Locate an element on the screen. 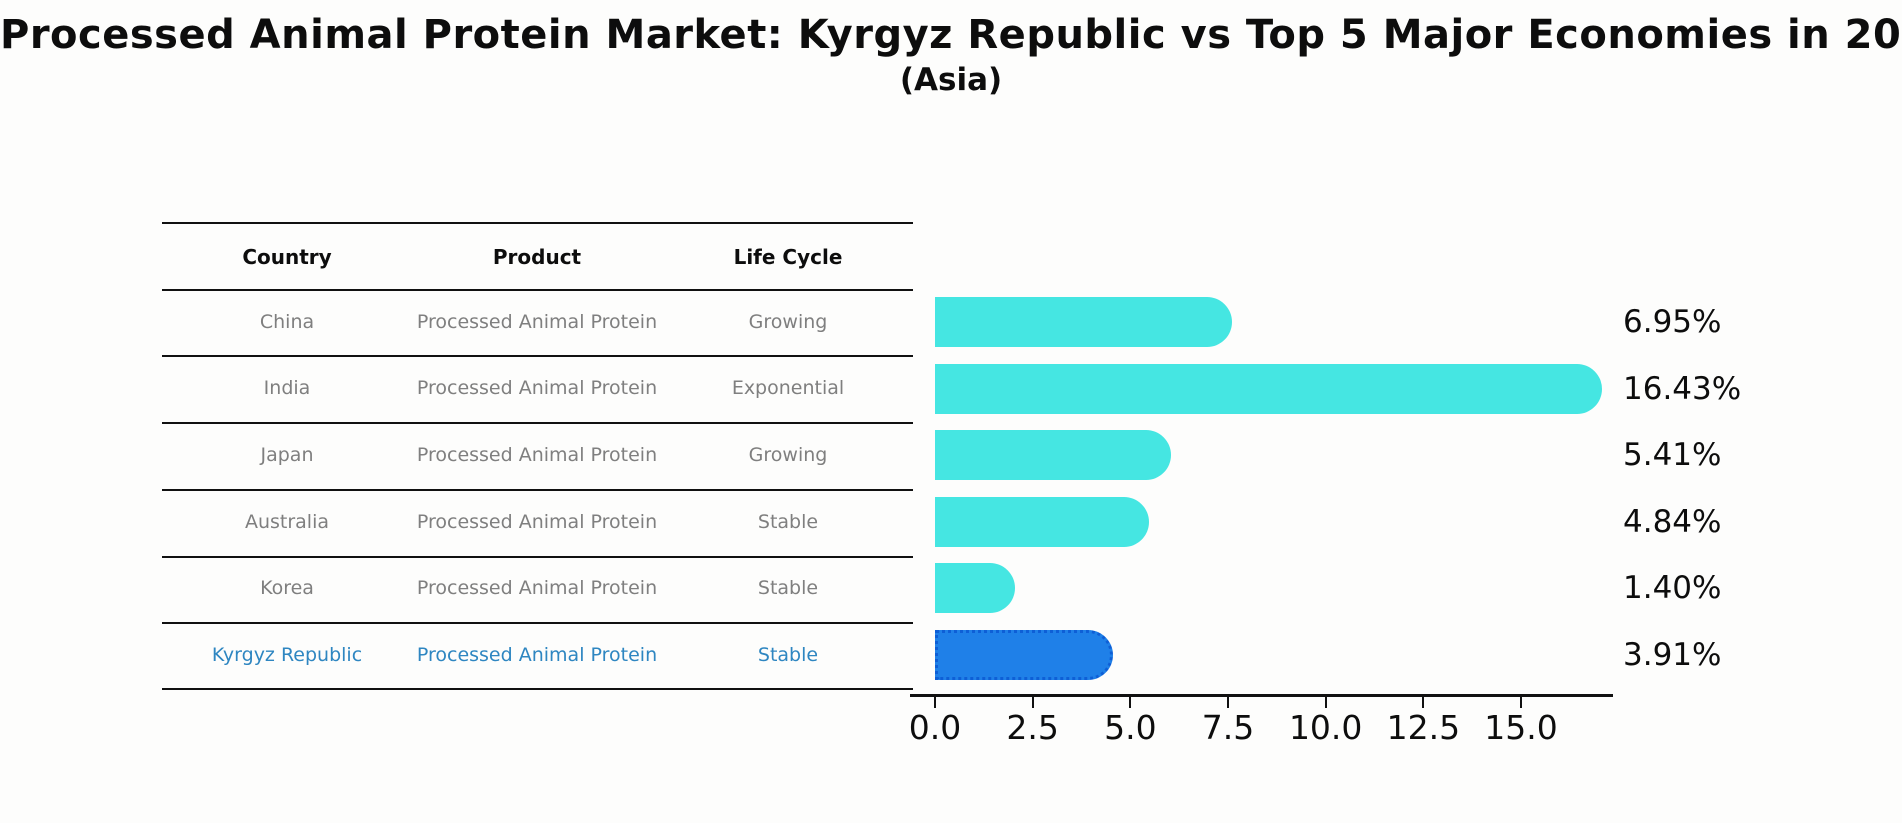  table-cell-country: Australia is located at coordinates (287, 522).